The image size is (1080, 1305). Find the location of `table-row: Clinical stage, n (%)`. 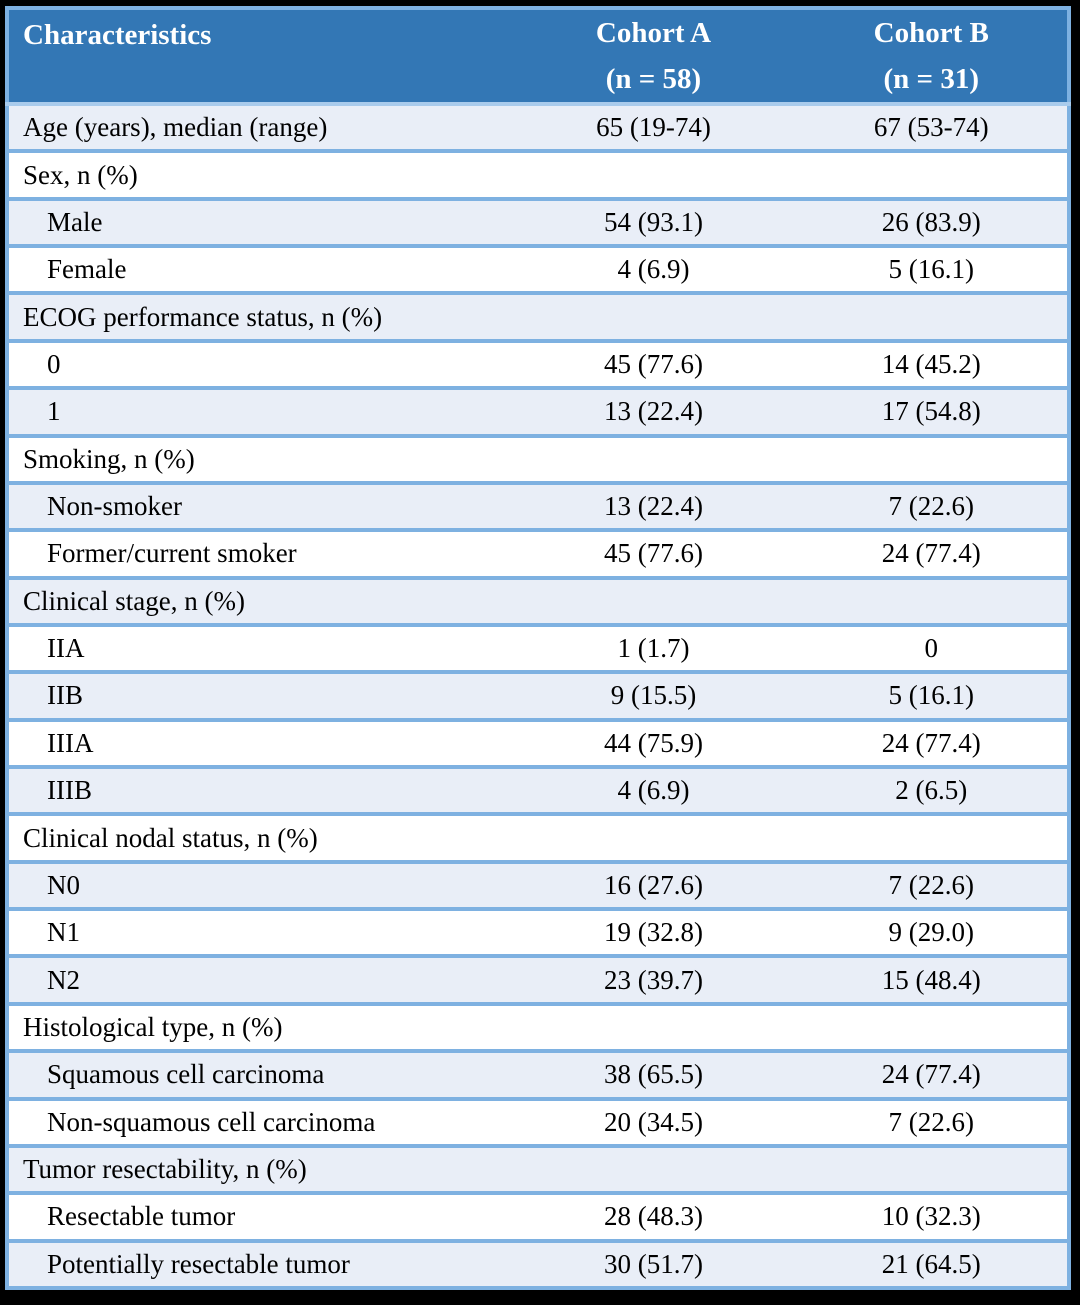

table-row: Clinical stage, n (%) is located at coordinates (538, 601).